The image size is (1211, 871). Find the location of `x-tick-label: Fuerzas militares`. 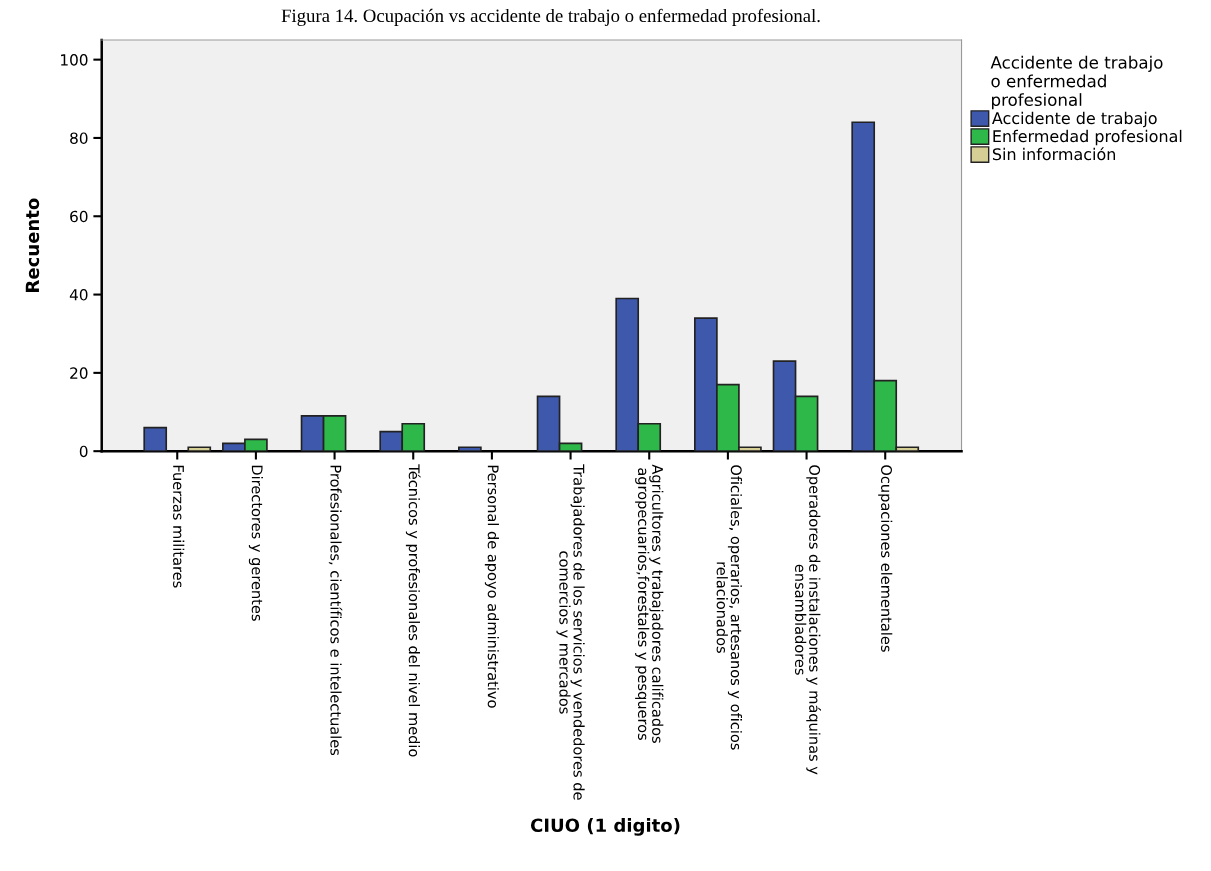

x-tick-label: Fuerzas militares is located at coordinates (179, 526).